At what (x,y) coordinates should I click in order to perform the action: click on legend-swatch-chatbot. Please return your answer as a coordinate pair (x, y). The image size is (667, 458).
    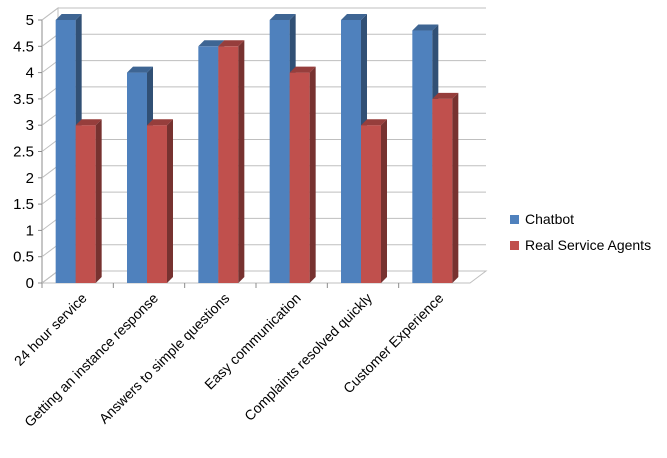
    Looking at the image, I should click on (514, 219).